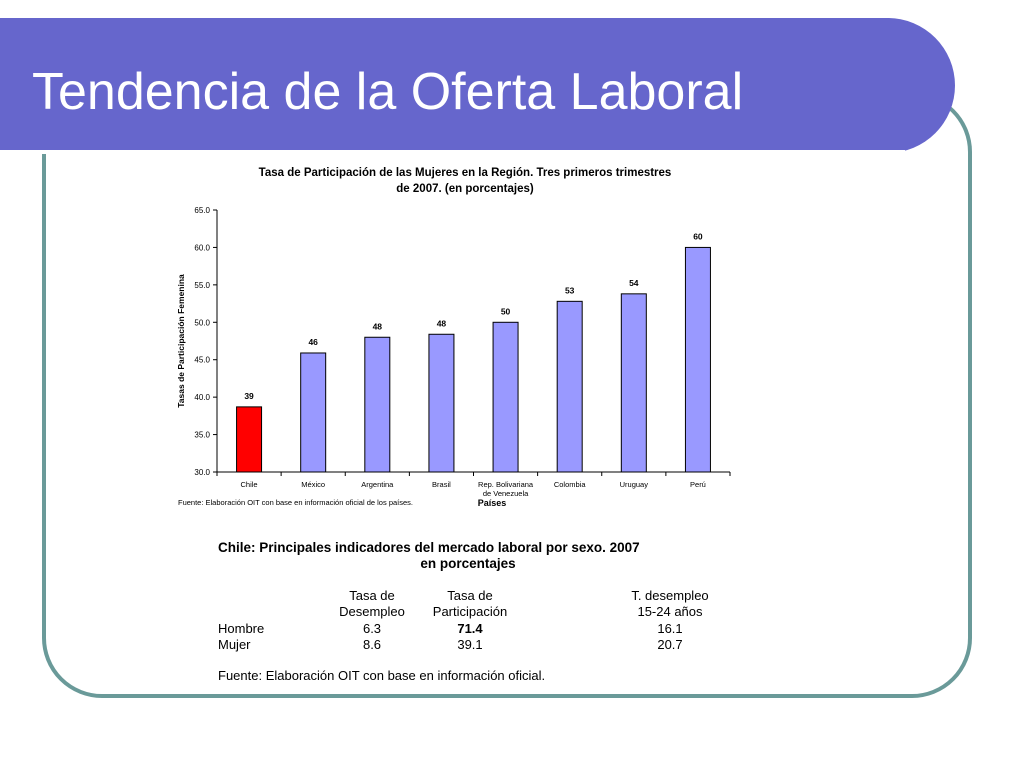 This screenshot has height=768, width=1024. I want to click on y-tick-label: 35.0, so click(202, 435).